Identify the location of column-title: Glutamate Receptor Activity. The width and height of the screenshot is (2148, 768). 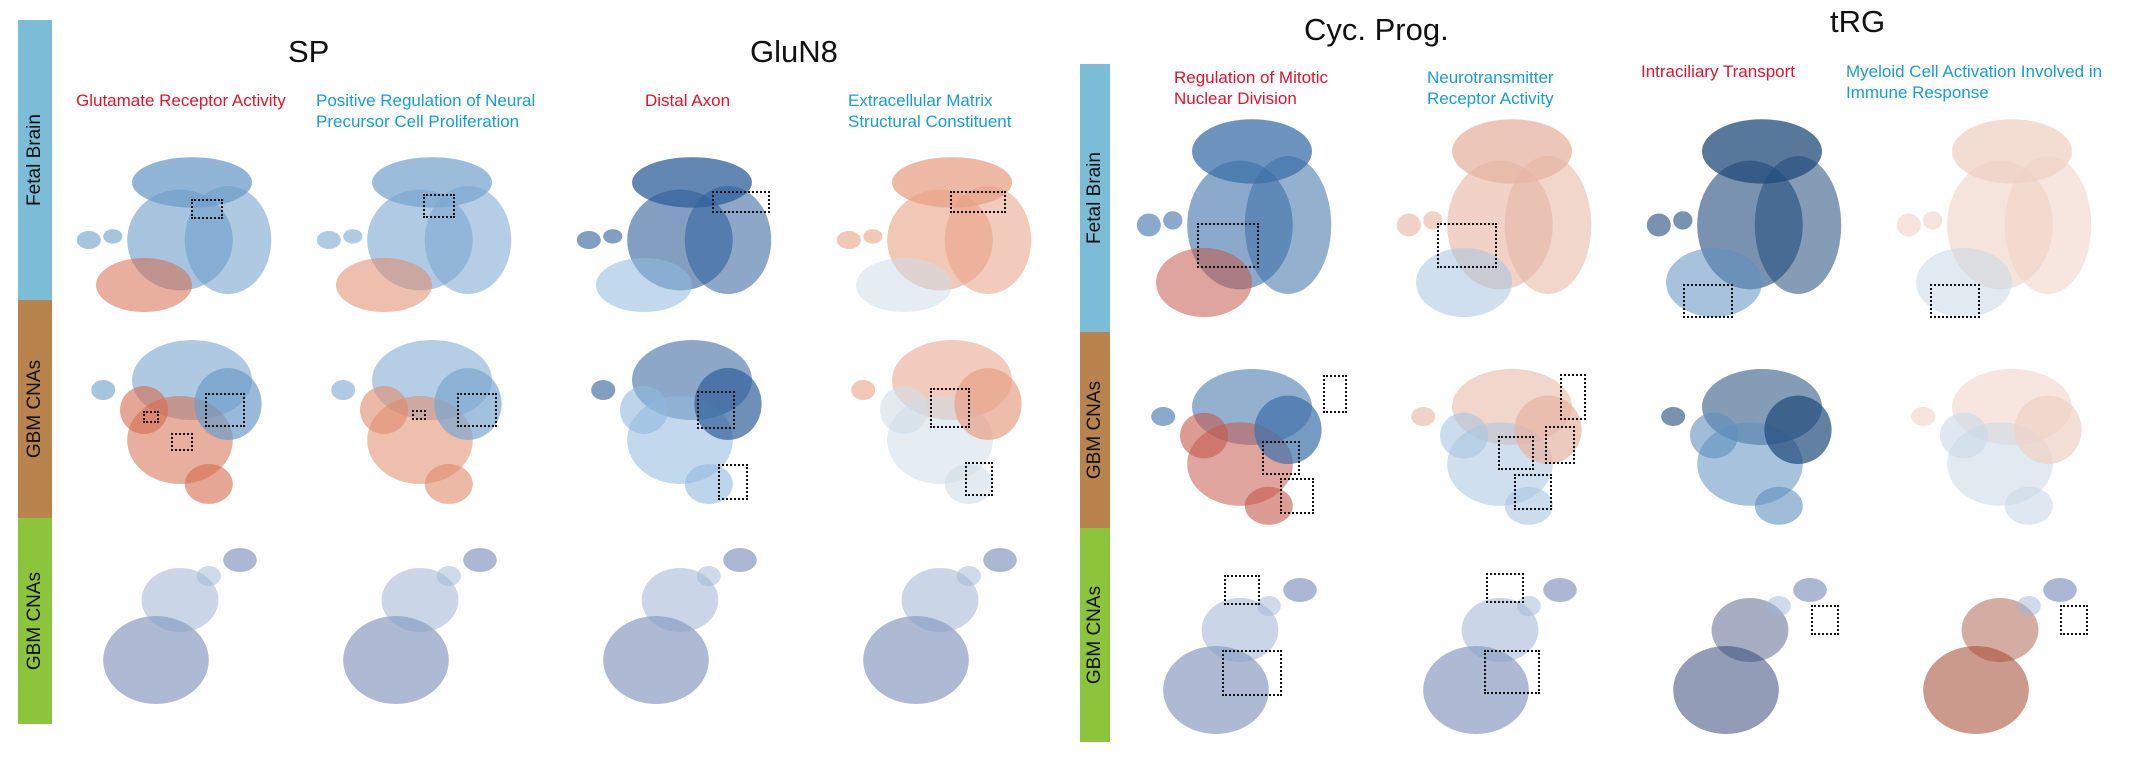
(181, 100).